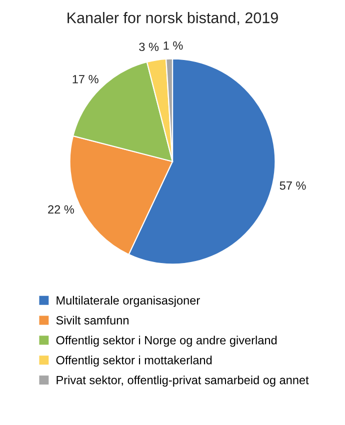  I want to click on data-label: 17 %, so click(85, 79).